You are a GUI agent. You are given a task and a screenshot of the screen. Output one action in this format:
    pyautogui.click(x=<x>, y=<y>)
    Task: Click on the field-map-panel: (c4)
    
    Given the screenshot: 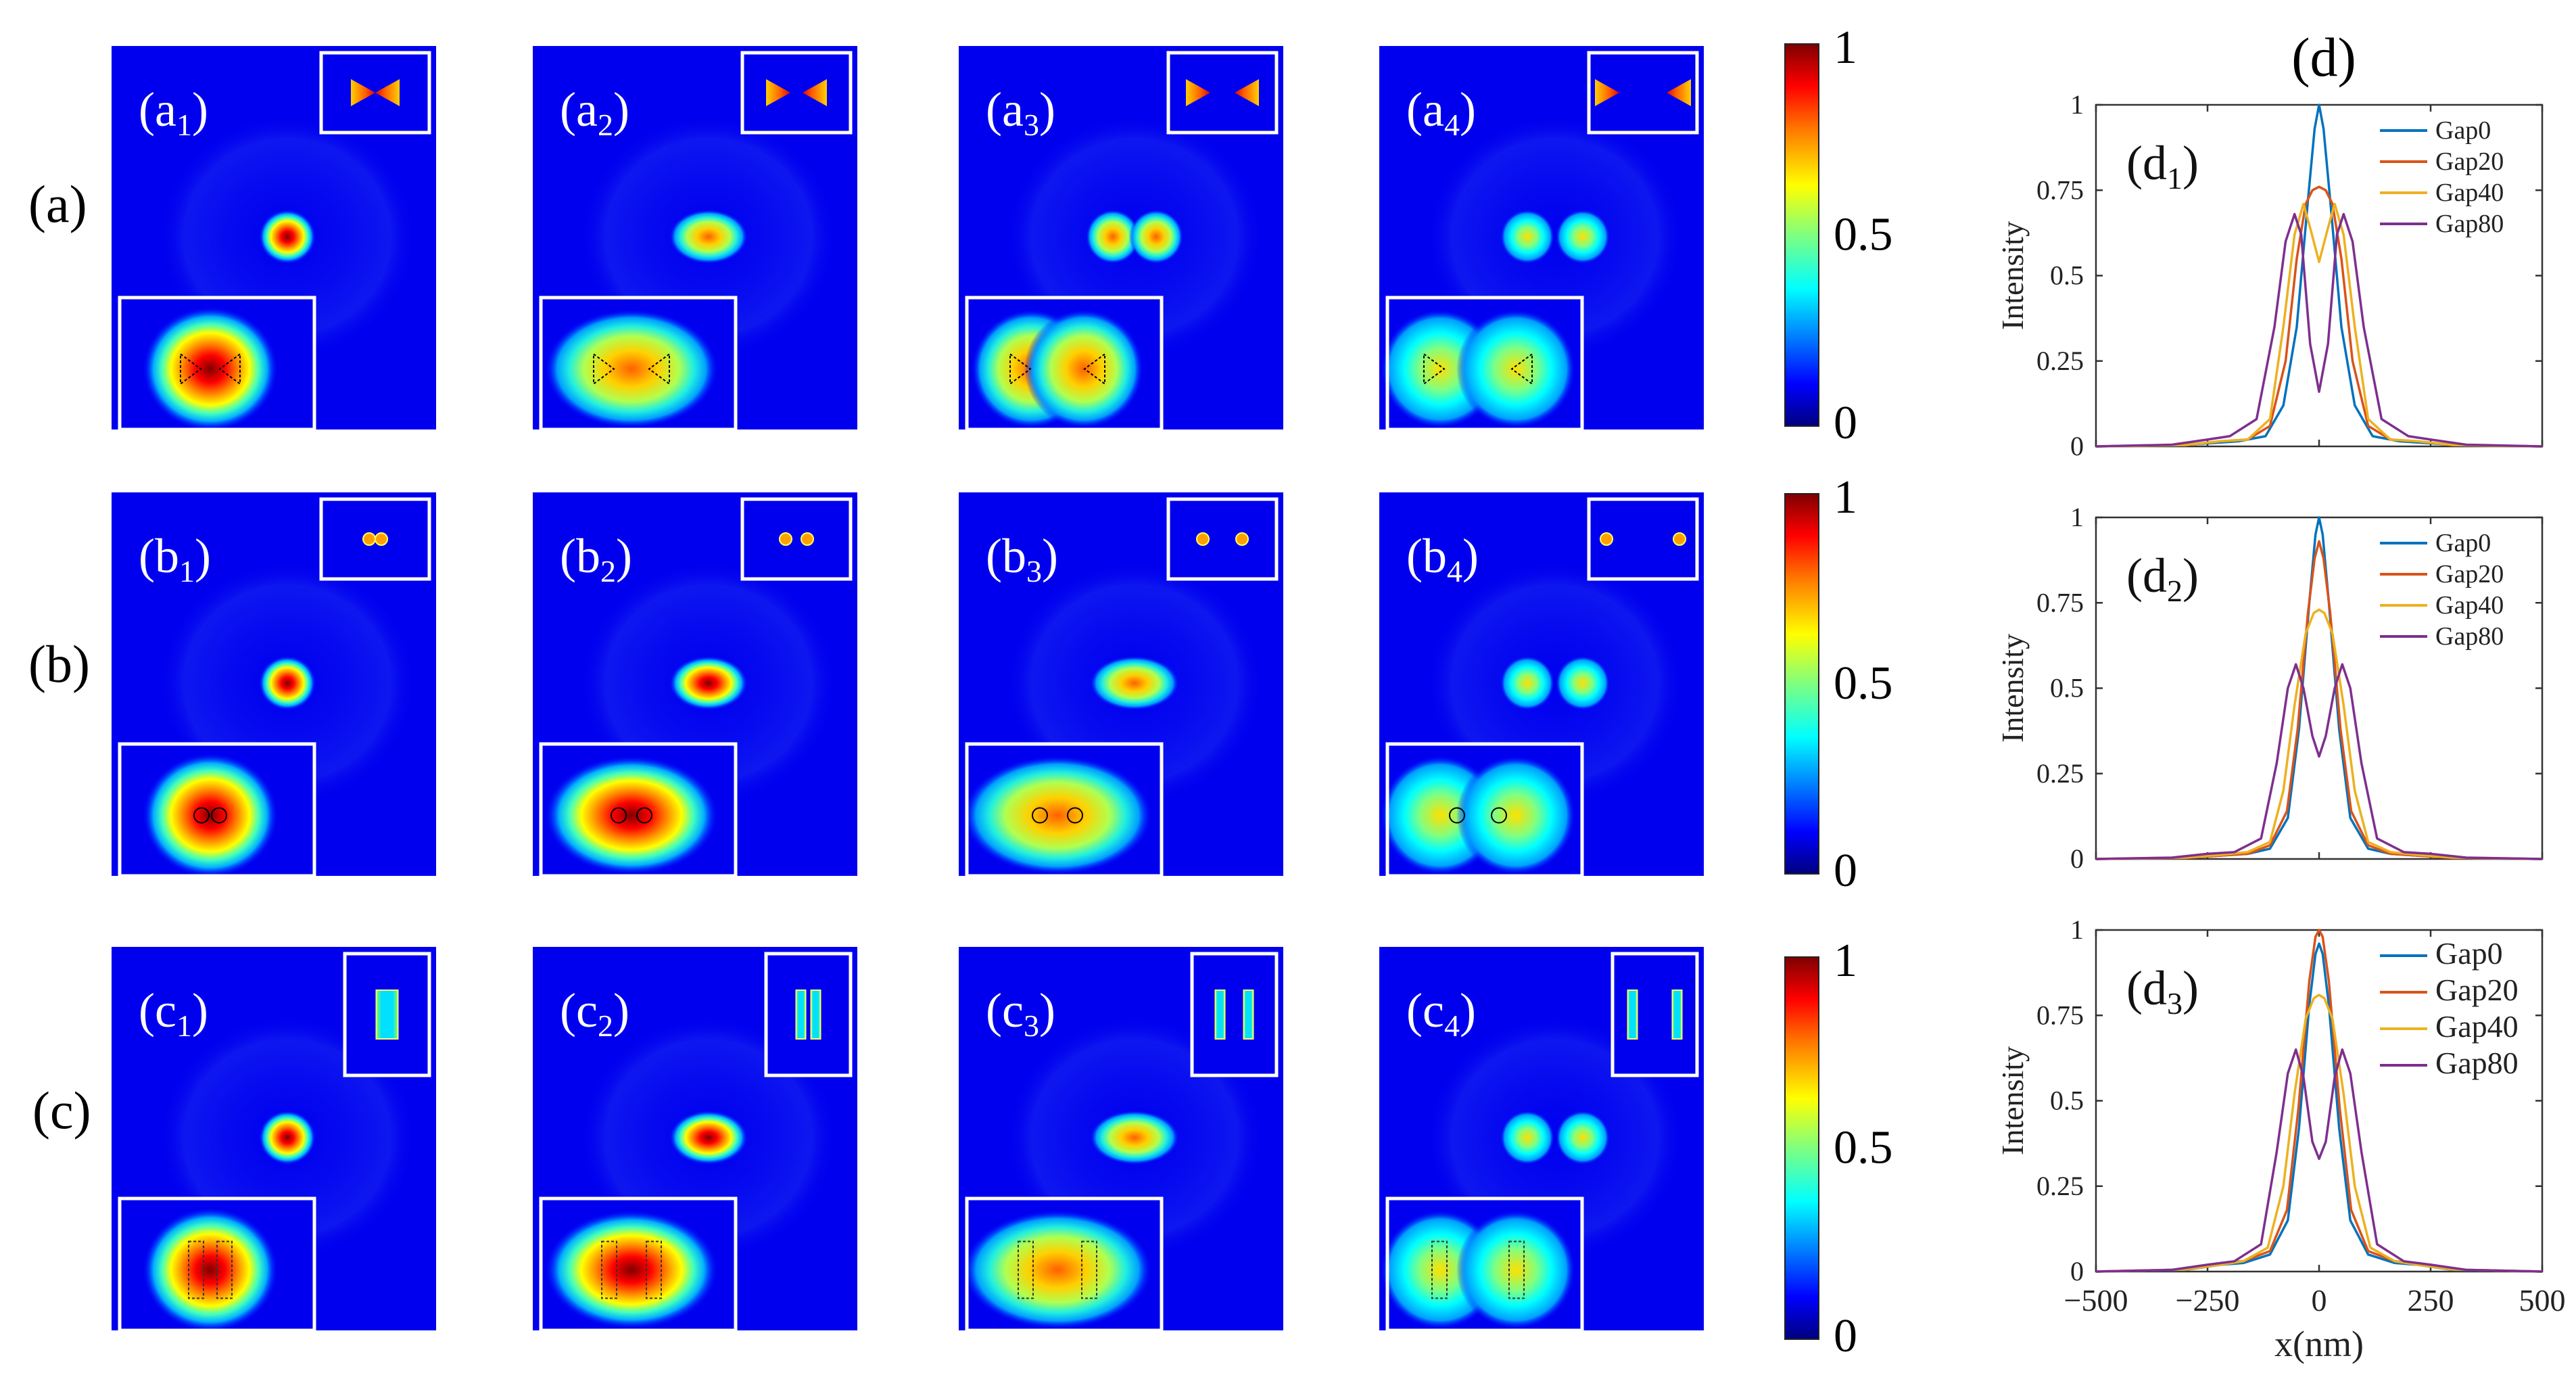 What is the action you would take?
    pyautogui.click(x=1541, y=1139)
    